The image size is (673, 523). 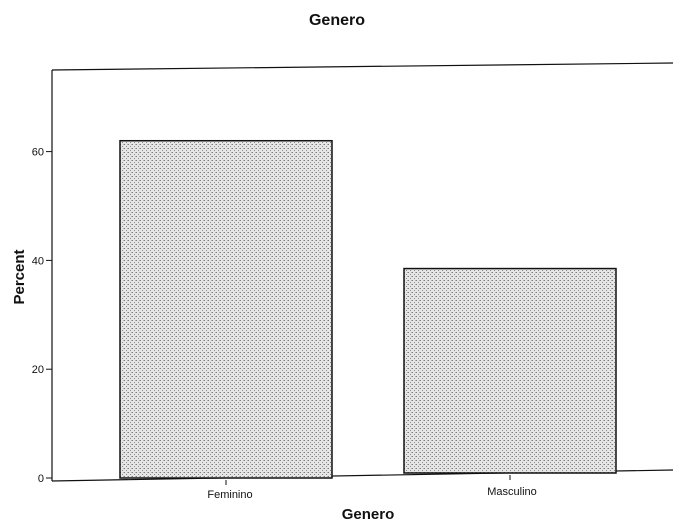 I want to click on bar-masculino, so click(x=510, y=370).